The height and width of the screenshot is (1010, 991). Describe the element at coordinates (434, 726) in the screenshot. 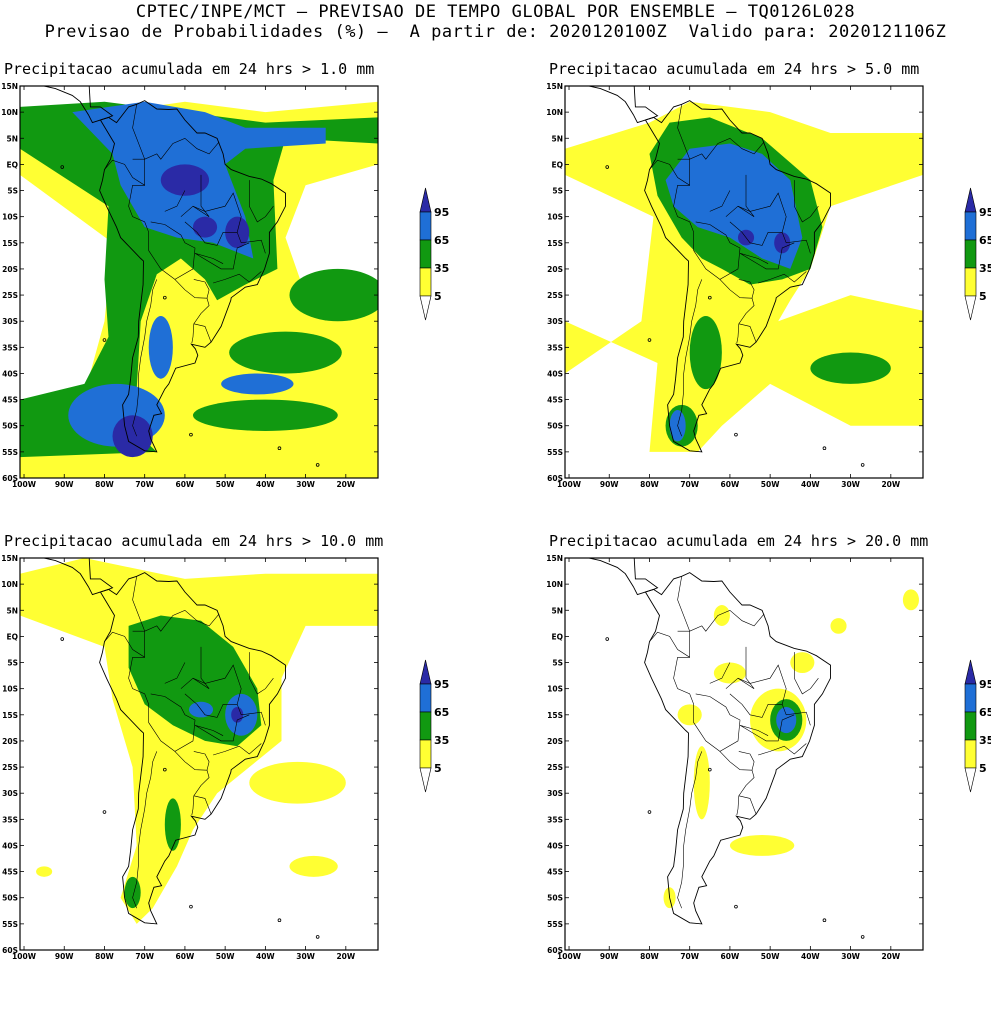

I see `colorbar-legend: 95 65 35 5` at that location.